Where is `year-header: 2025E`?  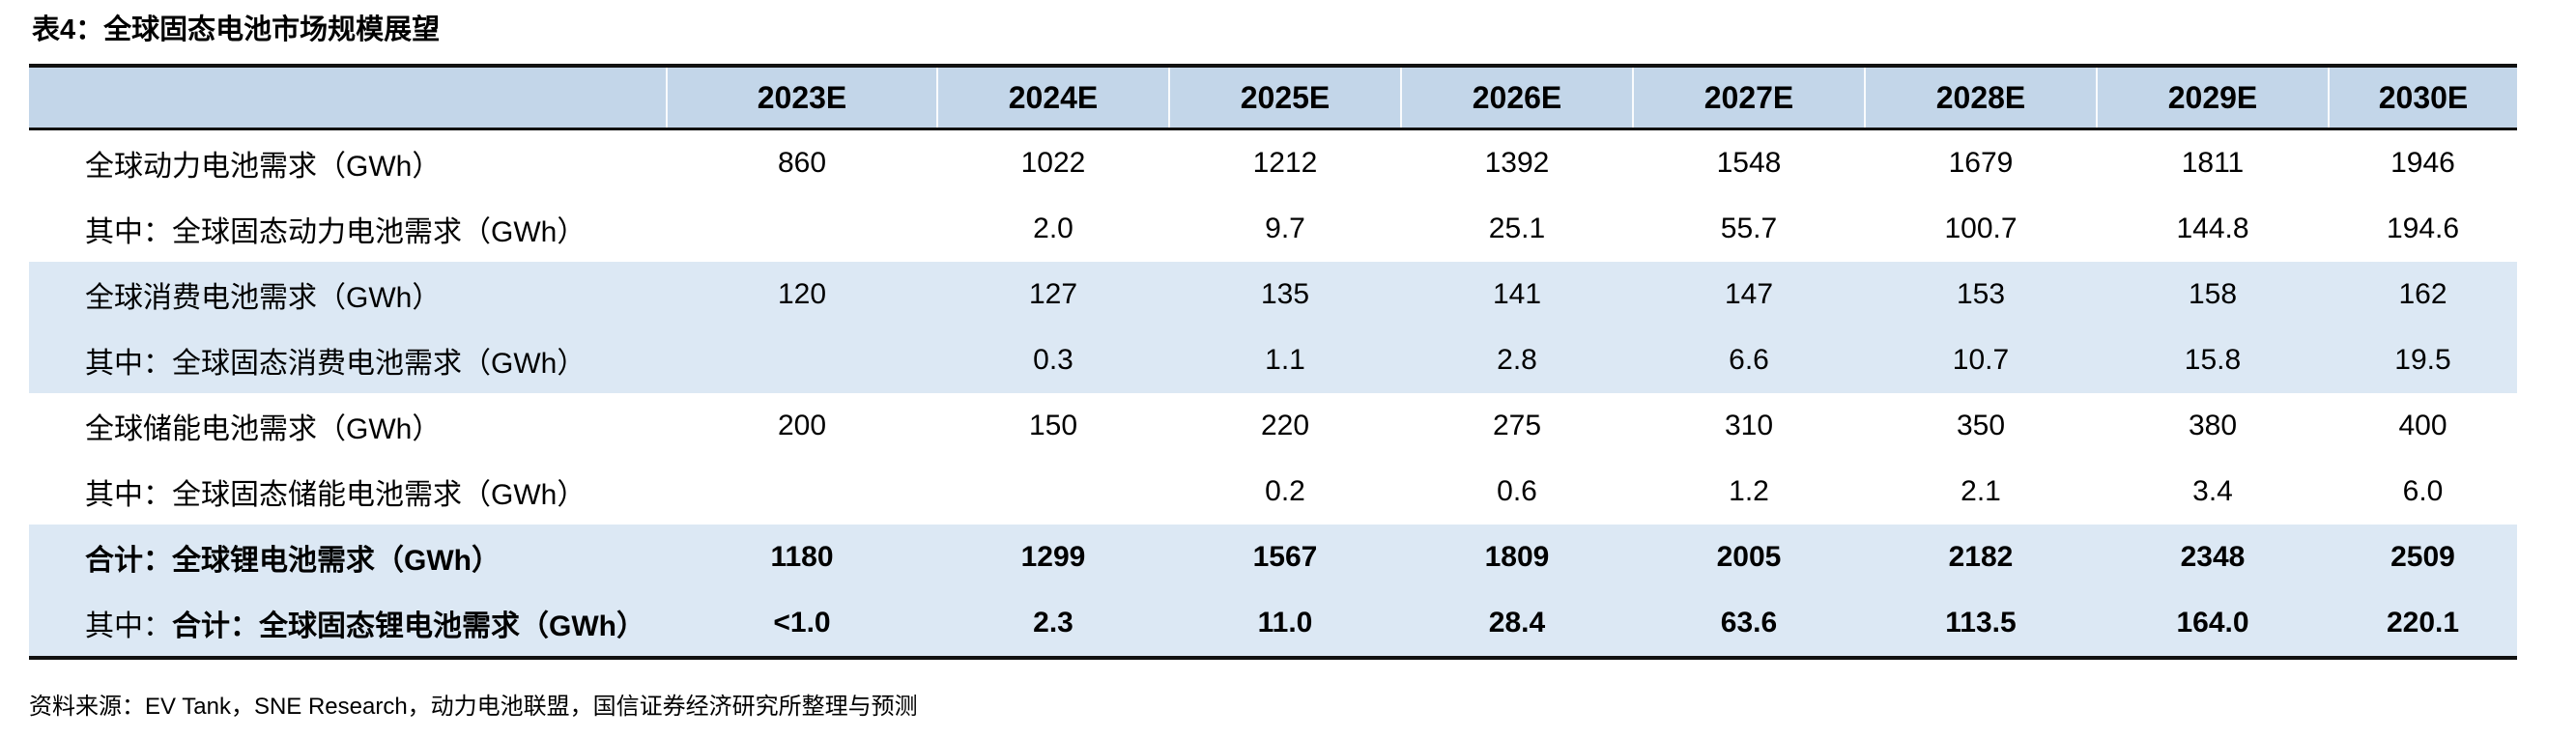
year-header: 2025E is located at coordinates (1285, 97).